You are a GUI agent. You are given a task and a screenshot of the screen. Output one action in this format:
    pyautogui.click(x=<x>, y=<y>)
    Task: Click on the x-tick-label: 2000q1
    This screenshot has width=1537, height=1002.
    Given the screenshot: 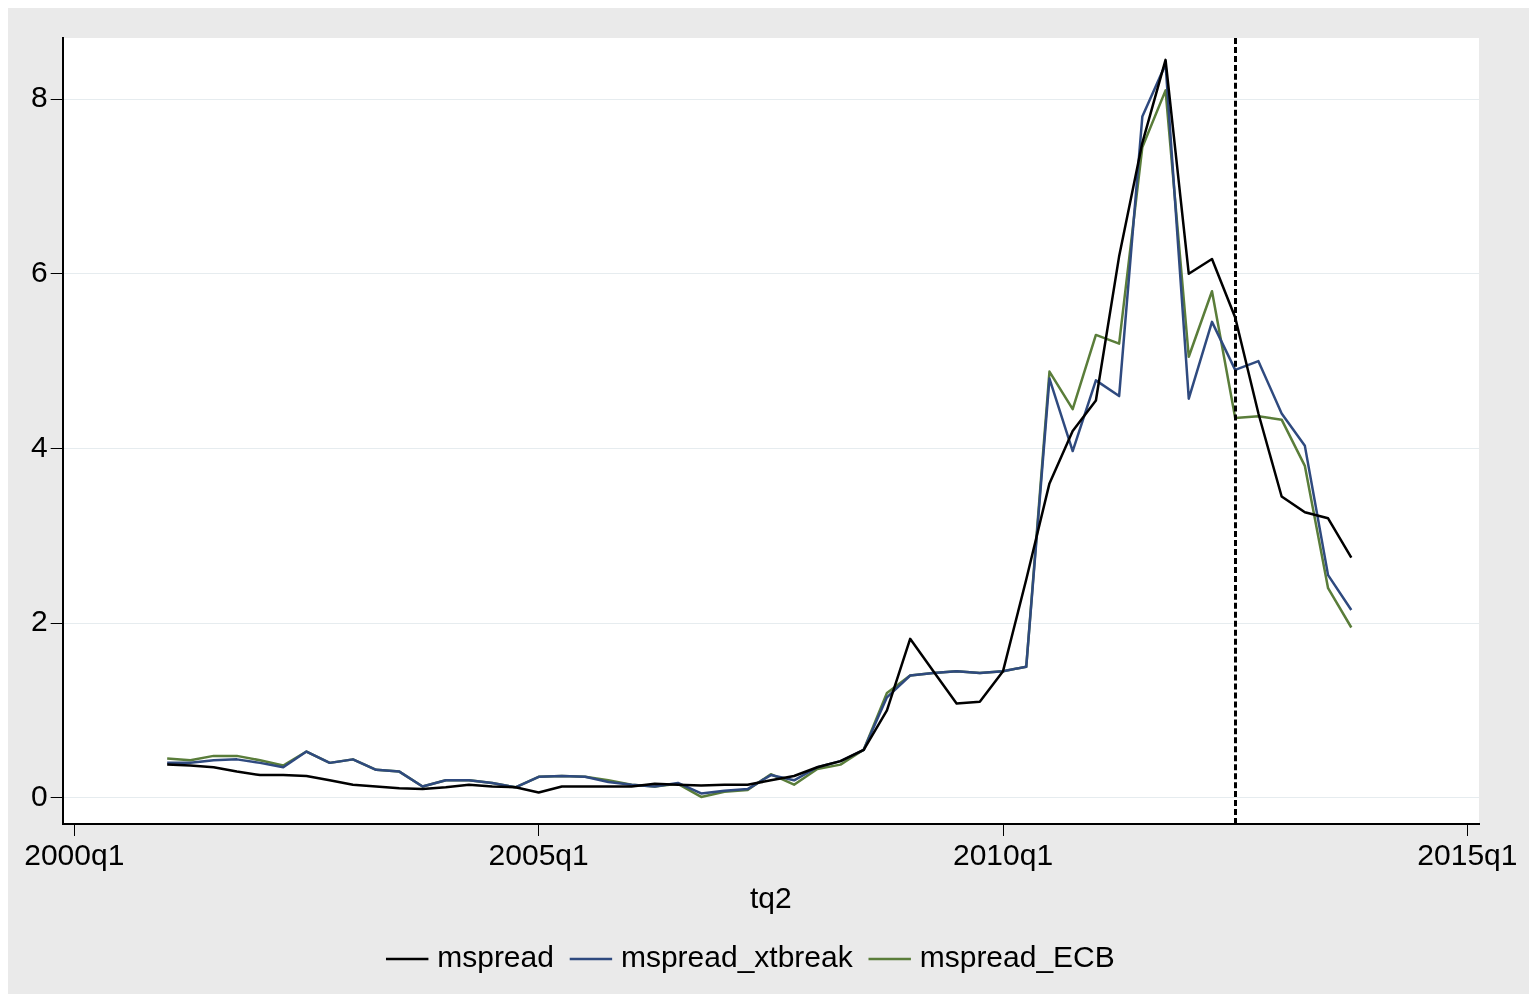 What is the action you would take?
    pyautogui.click(x=74, y=855)
    